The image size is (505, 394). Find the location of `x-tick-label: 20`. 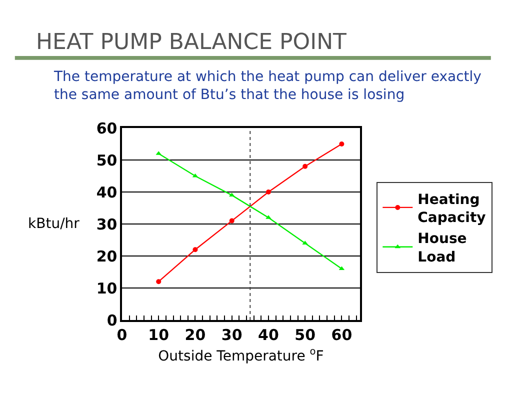

x-tick-label: 20 is located at coordinates (195, 335).